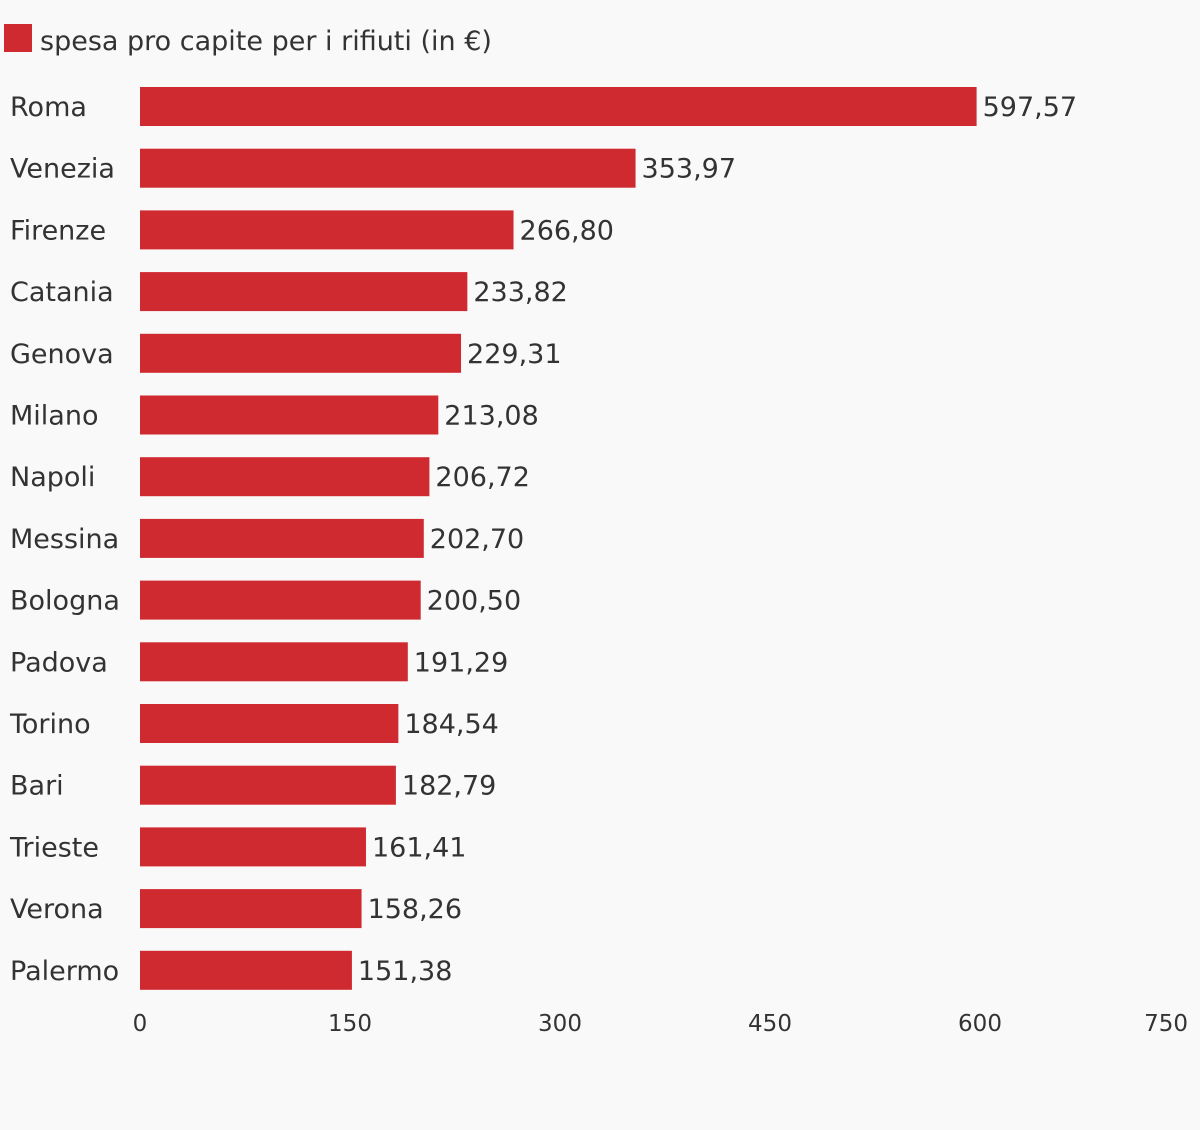  What do you see at coordinates (64, 971) in the screenshot?
I see `category-label: Palermo` at bounding box center [64, 971].